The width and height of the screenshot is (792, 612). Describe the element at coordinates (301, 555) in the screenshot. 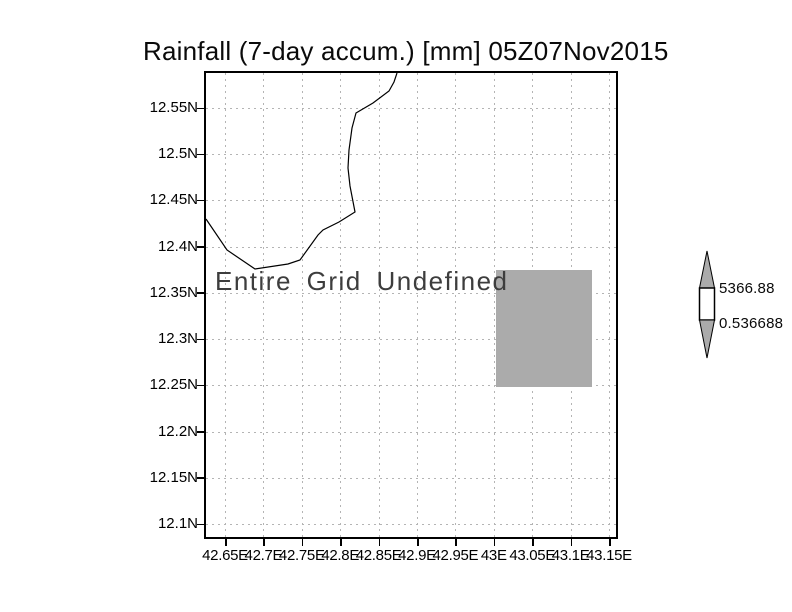

I see `x-axis-label: 42.75E` at that location.